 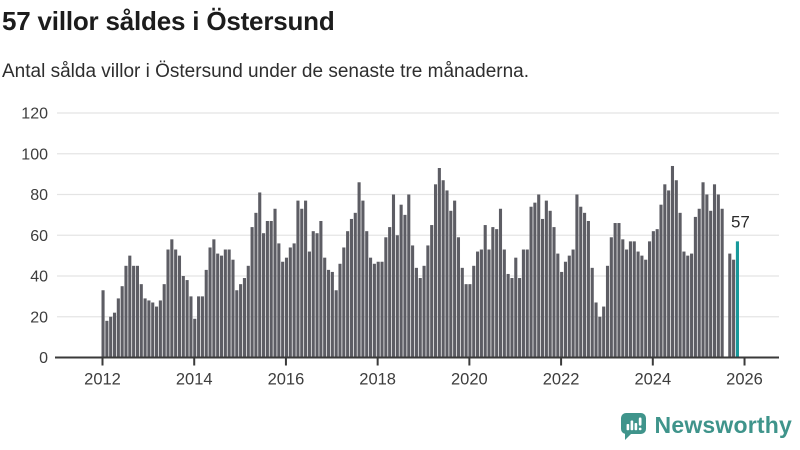 What do you see at coordinates (34, 154) in the screenshot?
I see `y-axis-tick-label: 100` at bounding box center [34, 154].